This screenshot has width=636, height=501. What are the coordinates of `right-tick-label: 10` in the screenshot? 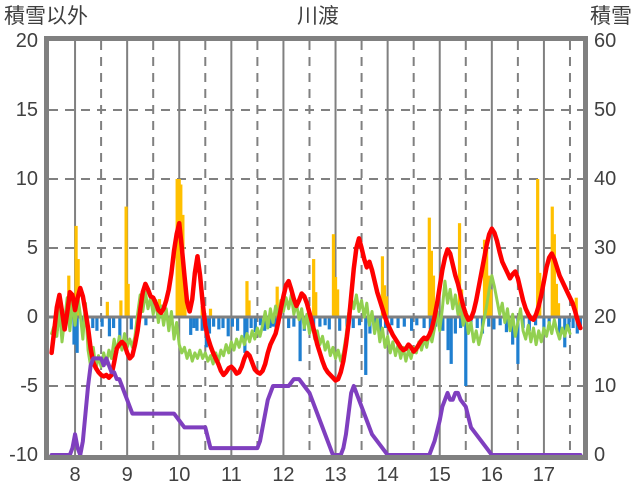 It's located at (605, 386).